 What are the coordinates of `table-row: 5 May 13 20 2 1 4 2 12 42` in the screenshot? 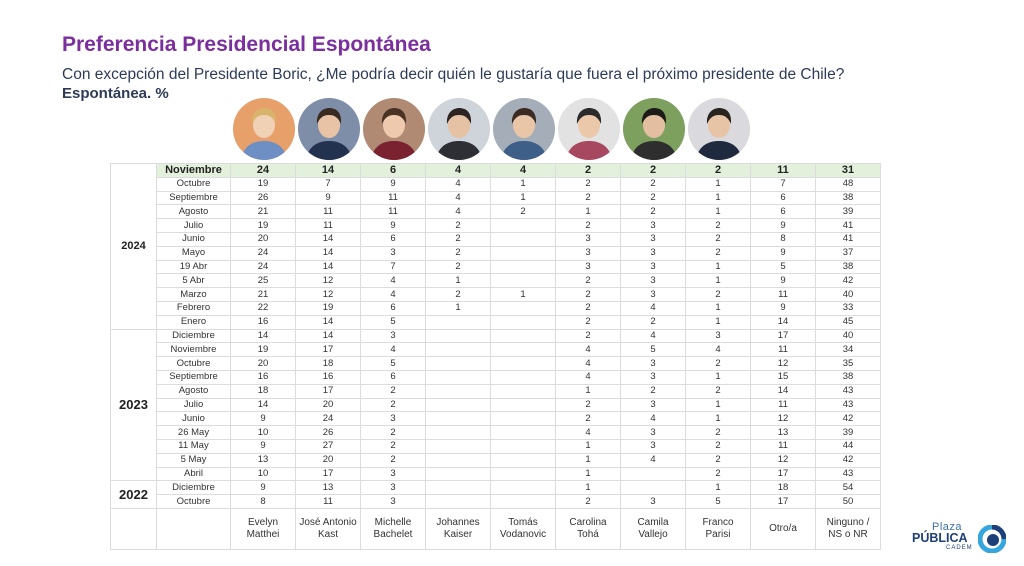 It's located at (496, 460).